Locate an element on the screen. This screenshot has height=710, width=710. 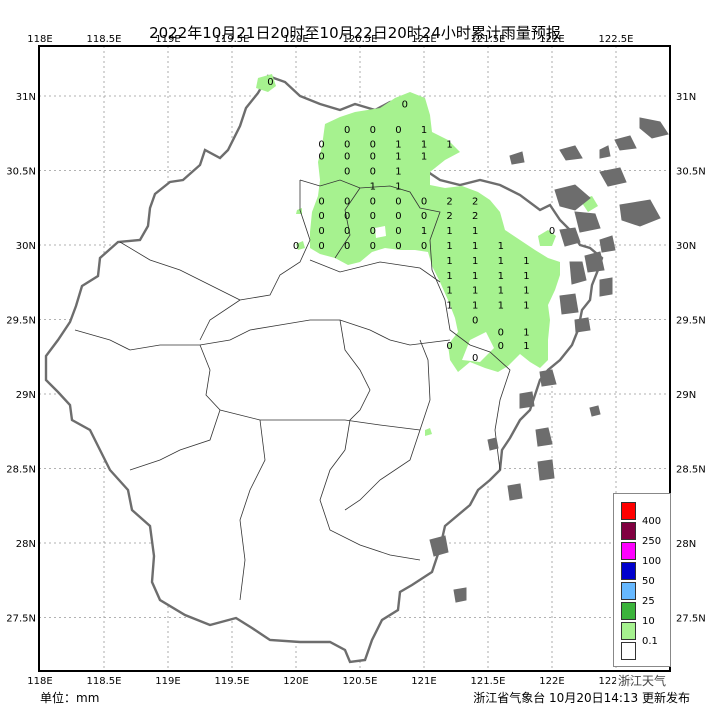
x-tick-label: 118E is located at coordinates (39, 39).